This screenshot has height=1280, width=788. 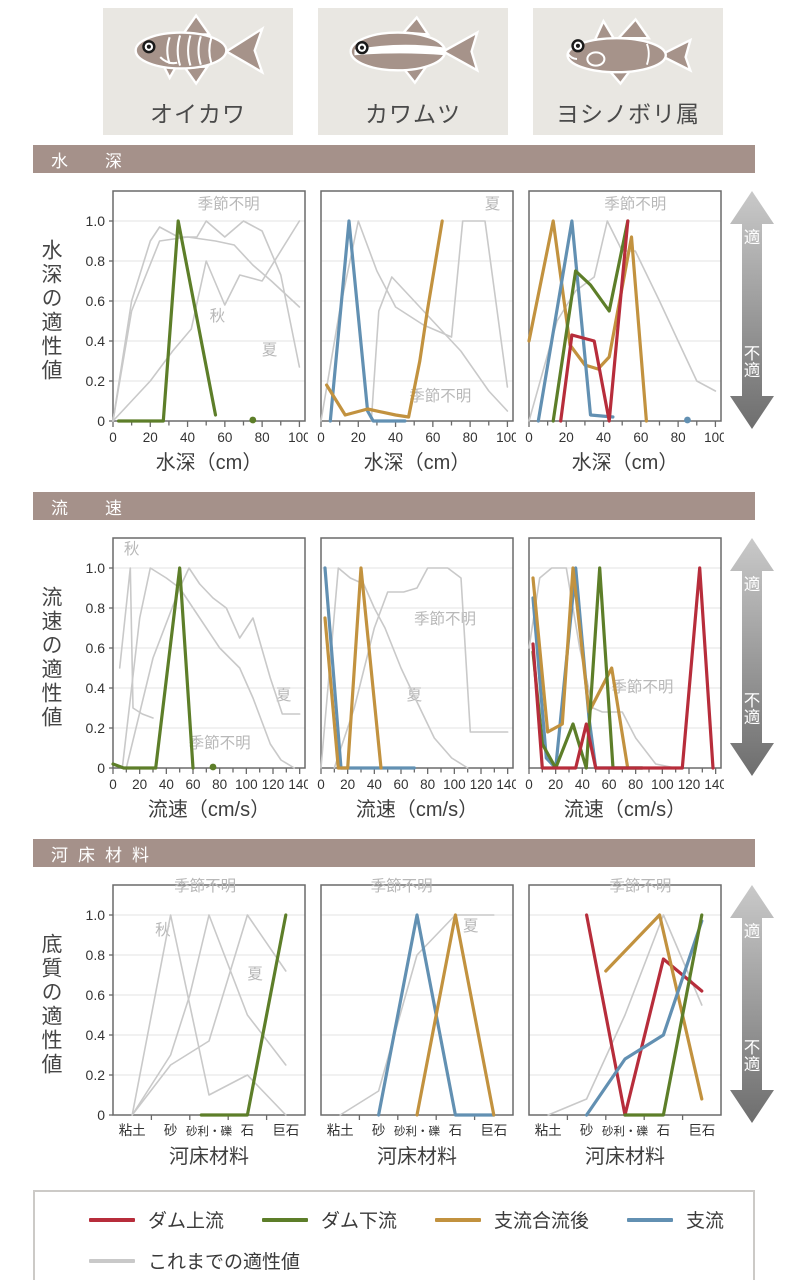 What do you see at coordinates (752, 312) in the screenshot?
I see `suitability-arrow-depth: 適不適` at bounding box center [752, 312].